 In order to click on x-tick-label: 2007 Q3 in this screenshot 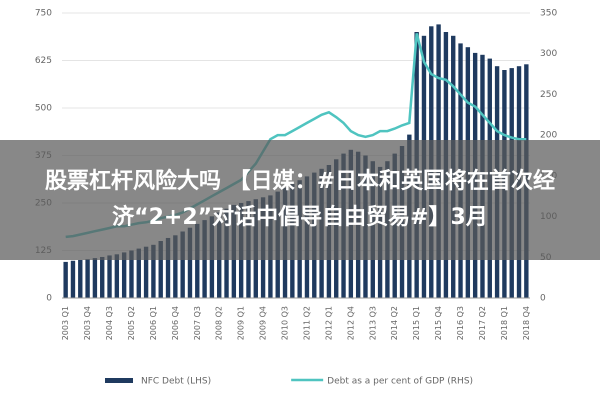, I will do `click(197, 323)`.